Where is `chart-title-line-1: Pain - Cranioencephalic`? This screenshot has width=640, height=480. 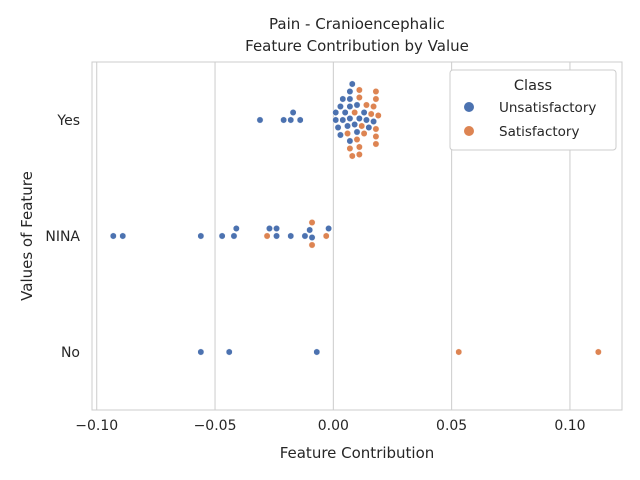
chart-title-line-1: Pain - Cranioencephalic is located at coordinates (357, 24).